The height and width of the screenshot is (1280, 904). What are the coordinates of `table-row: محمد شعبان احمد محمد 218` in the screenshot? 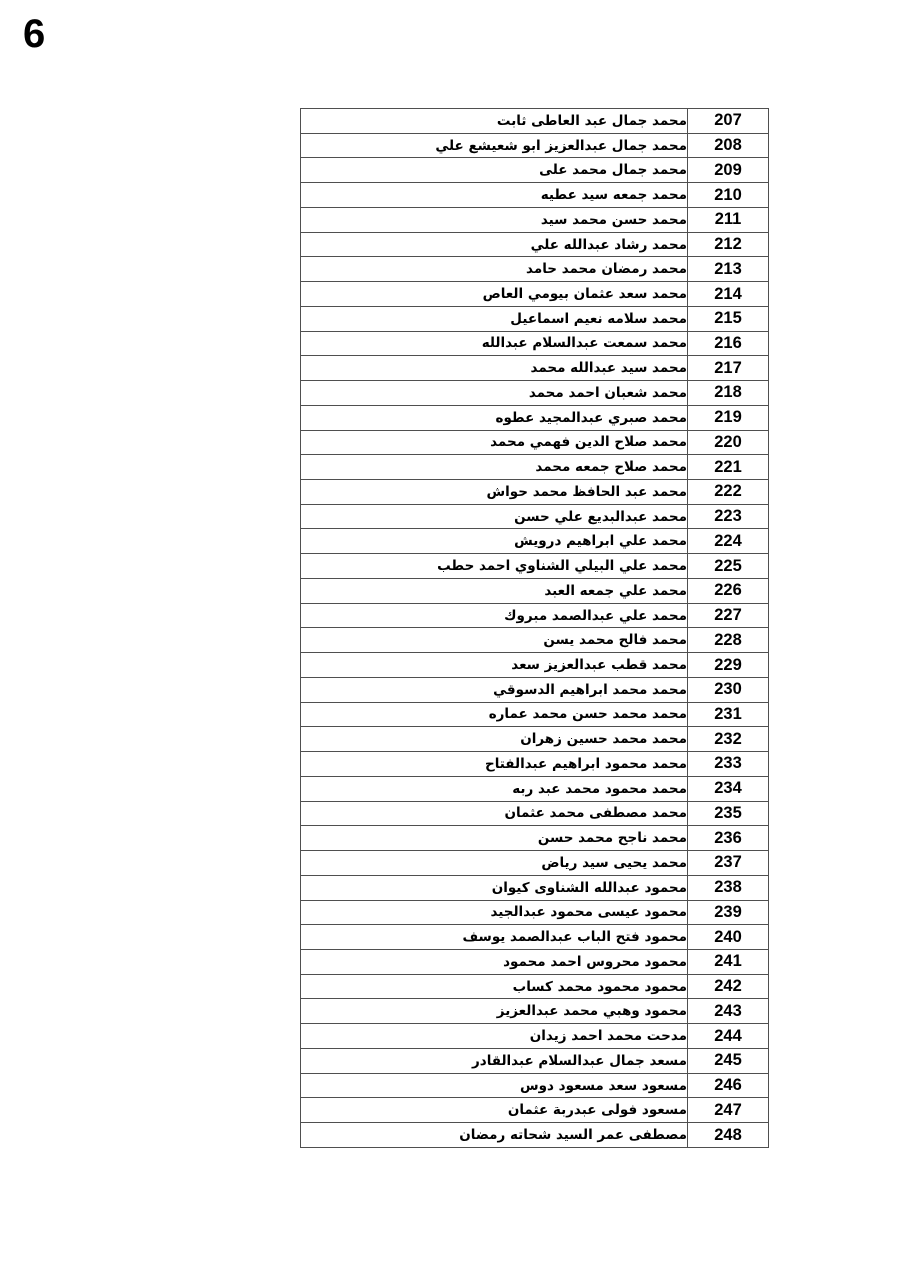 It's located at (534, 393).